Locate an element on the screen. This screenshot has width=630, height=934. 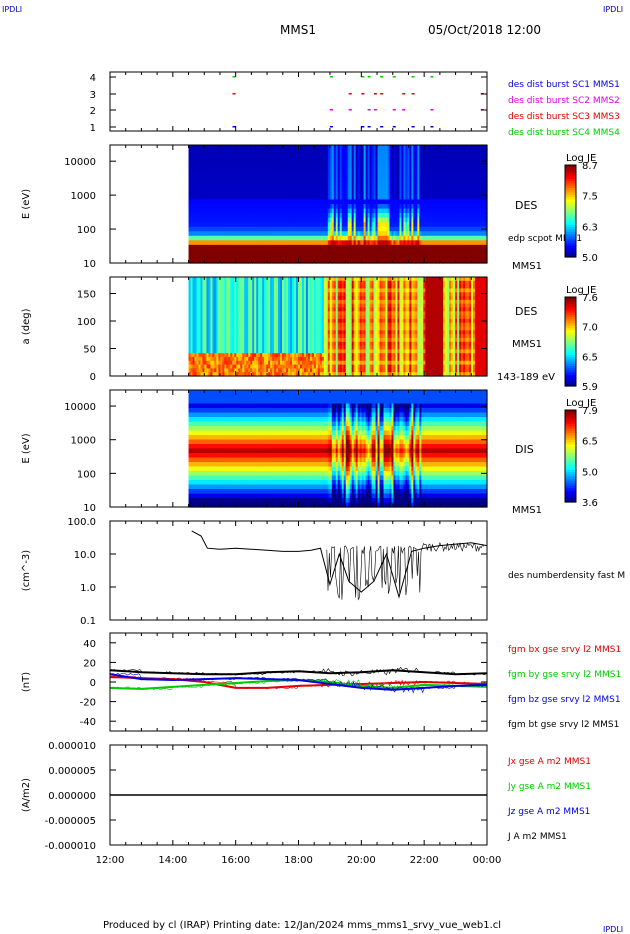
des-energy-colorbar-tick: 6.3 is located at coordinates (590, 227).